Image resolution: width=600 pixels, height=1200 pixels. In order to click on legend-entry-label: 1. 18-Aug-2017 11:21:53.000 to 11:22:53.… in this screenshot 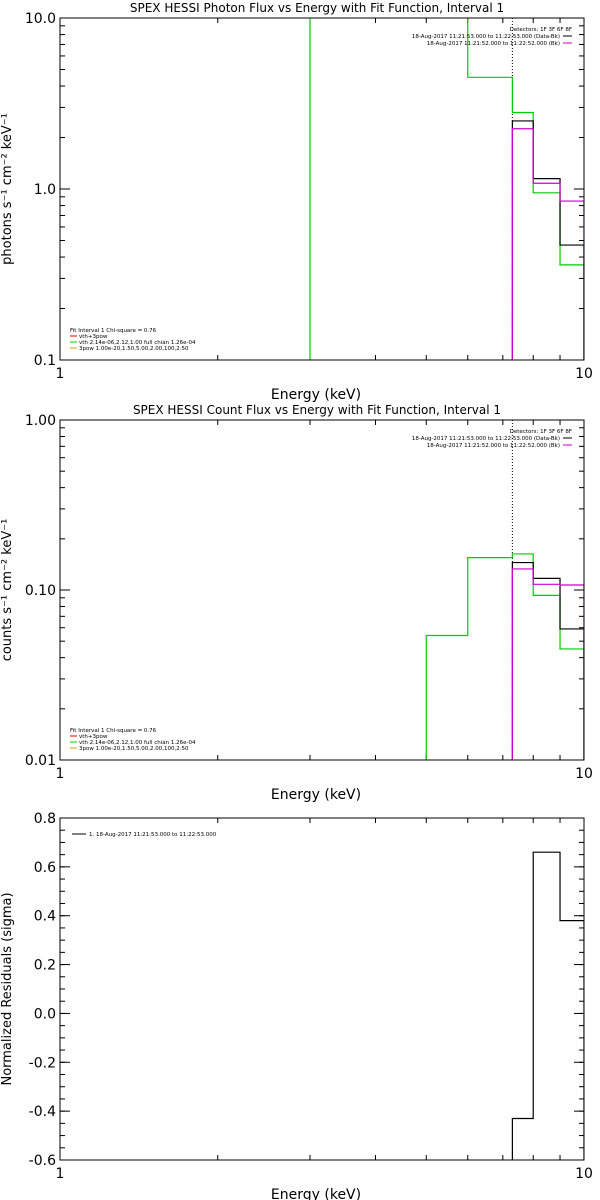, I will do `click(153, 835)`.